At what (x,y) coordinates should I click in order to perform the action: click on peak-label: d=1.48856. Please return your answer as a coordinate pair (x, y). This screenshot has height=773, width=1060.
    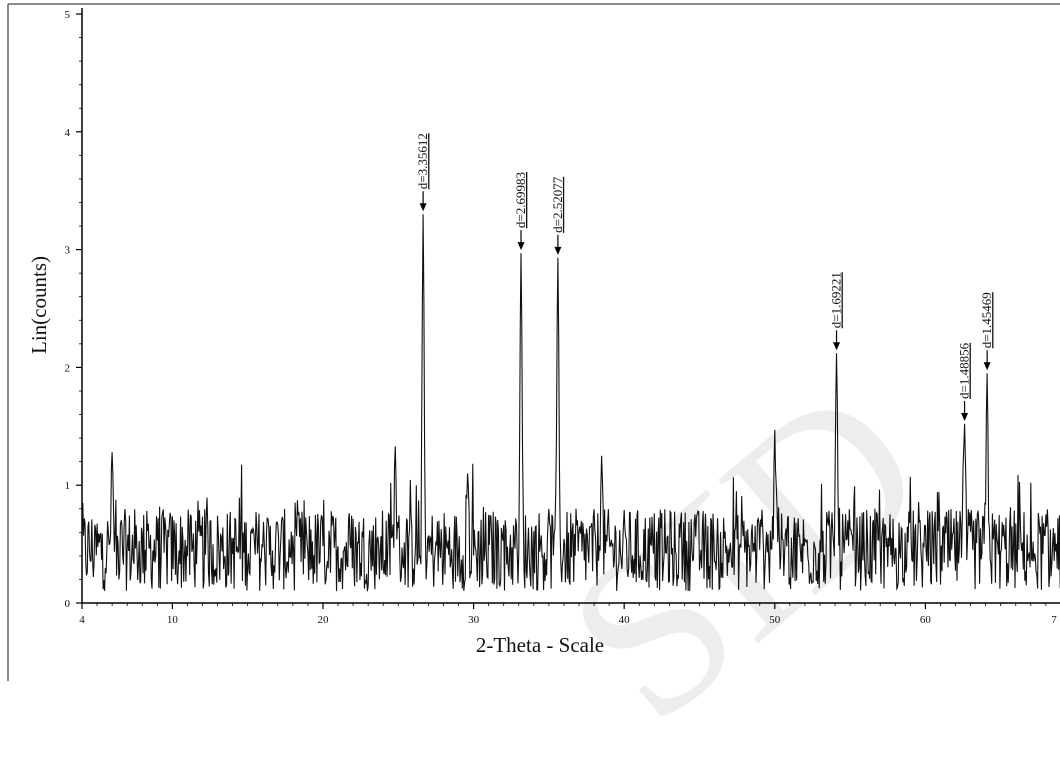
    Looking at the image, I should click on (964, 370).